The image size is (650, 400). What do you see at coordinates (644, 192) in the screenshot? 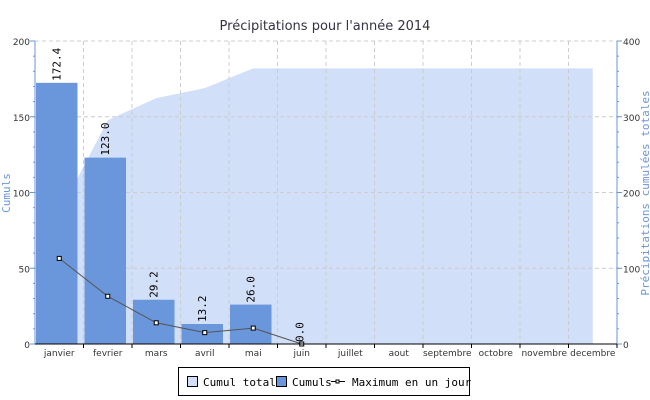
I see `y2-axis-label: Précipitations cumulées totales` at bounding box center [644, 192].